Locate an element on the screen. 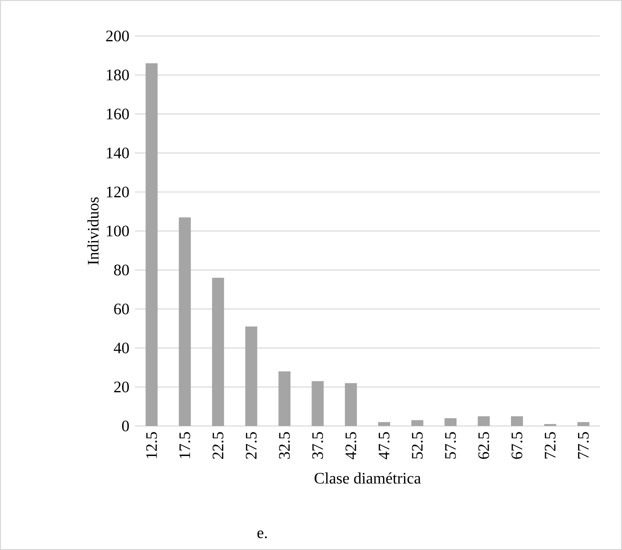 This screenshot has width=622, height=550. x-tick-label: 77.5 is located at coordinates (583, 445).